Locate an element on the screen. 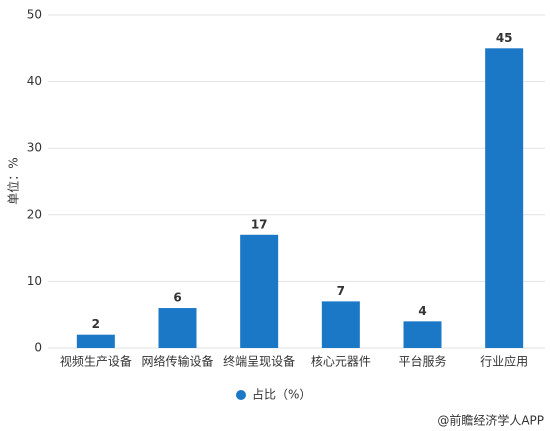 This screenshot has height=431, width=550. x-tick-label: 网络传输设备 is located at coordinates (177, 361).